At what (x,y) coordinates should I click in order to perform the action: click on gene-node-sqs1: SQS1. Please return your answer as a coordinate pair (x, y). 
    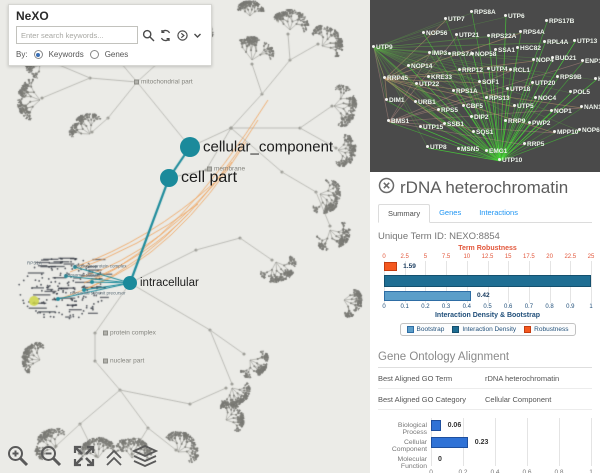
    Looking at the image, I should click on (482, 132).